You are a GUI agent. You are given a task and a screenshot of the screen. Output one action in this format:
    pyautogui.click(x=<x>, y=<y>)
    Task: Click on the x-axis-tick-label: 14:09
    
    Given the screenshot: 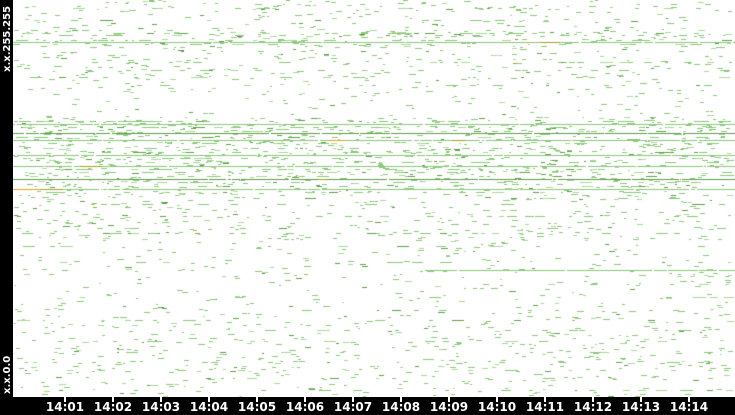 What is the action you would take?
    pyautogui.click(x=449, y=407)
    